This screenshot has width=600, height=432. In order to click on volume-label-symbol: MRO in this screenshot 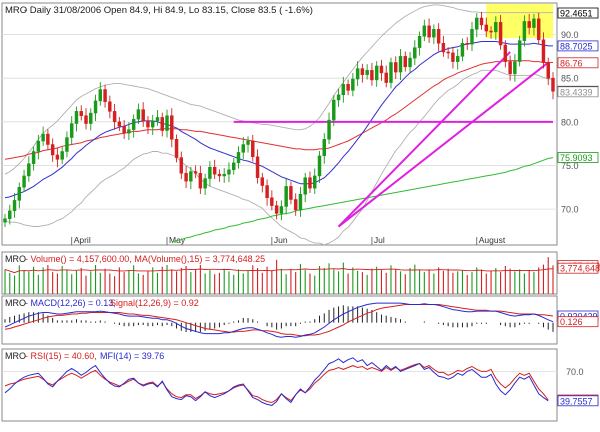, I will do `click(15, 259)`.